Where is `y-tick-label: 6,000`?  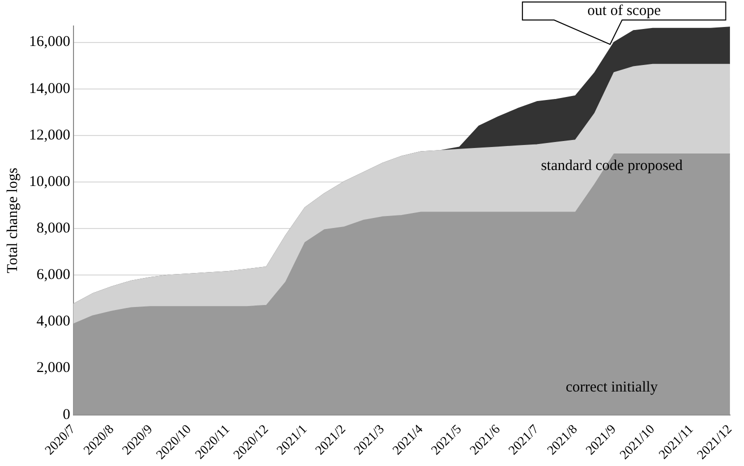
y-tick-label: 6,000 is located at coordinates (53, 275).